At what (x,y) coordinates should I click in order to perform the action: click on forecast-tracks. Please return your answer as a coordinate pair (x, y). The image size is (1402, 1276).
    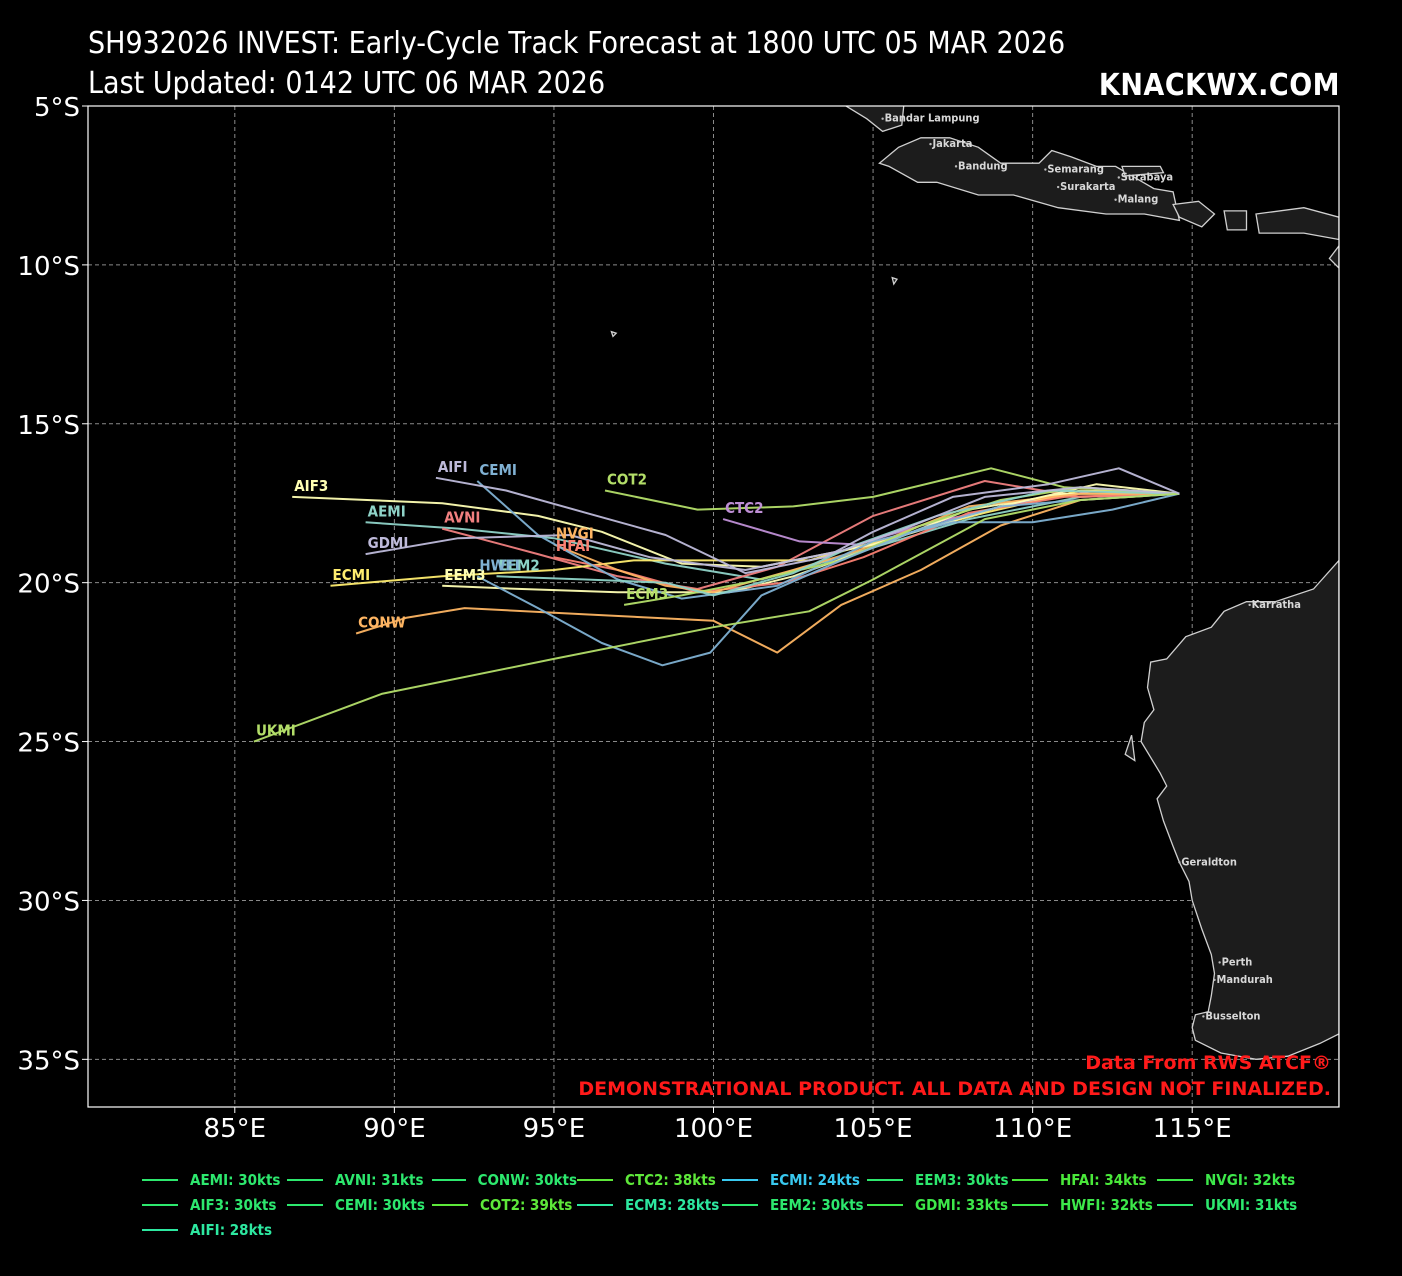
    Looking at the image, I should click on (716, 605).